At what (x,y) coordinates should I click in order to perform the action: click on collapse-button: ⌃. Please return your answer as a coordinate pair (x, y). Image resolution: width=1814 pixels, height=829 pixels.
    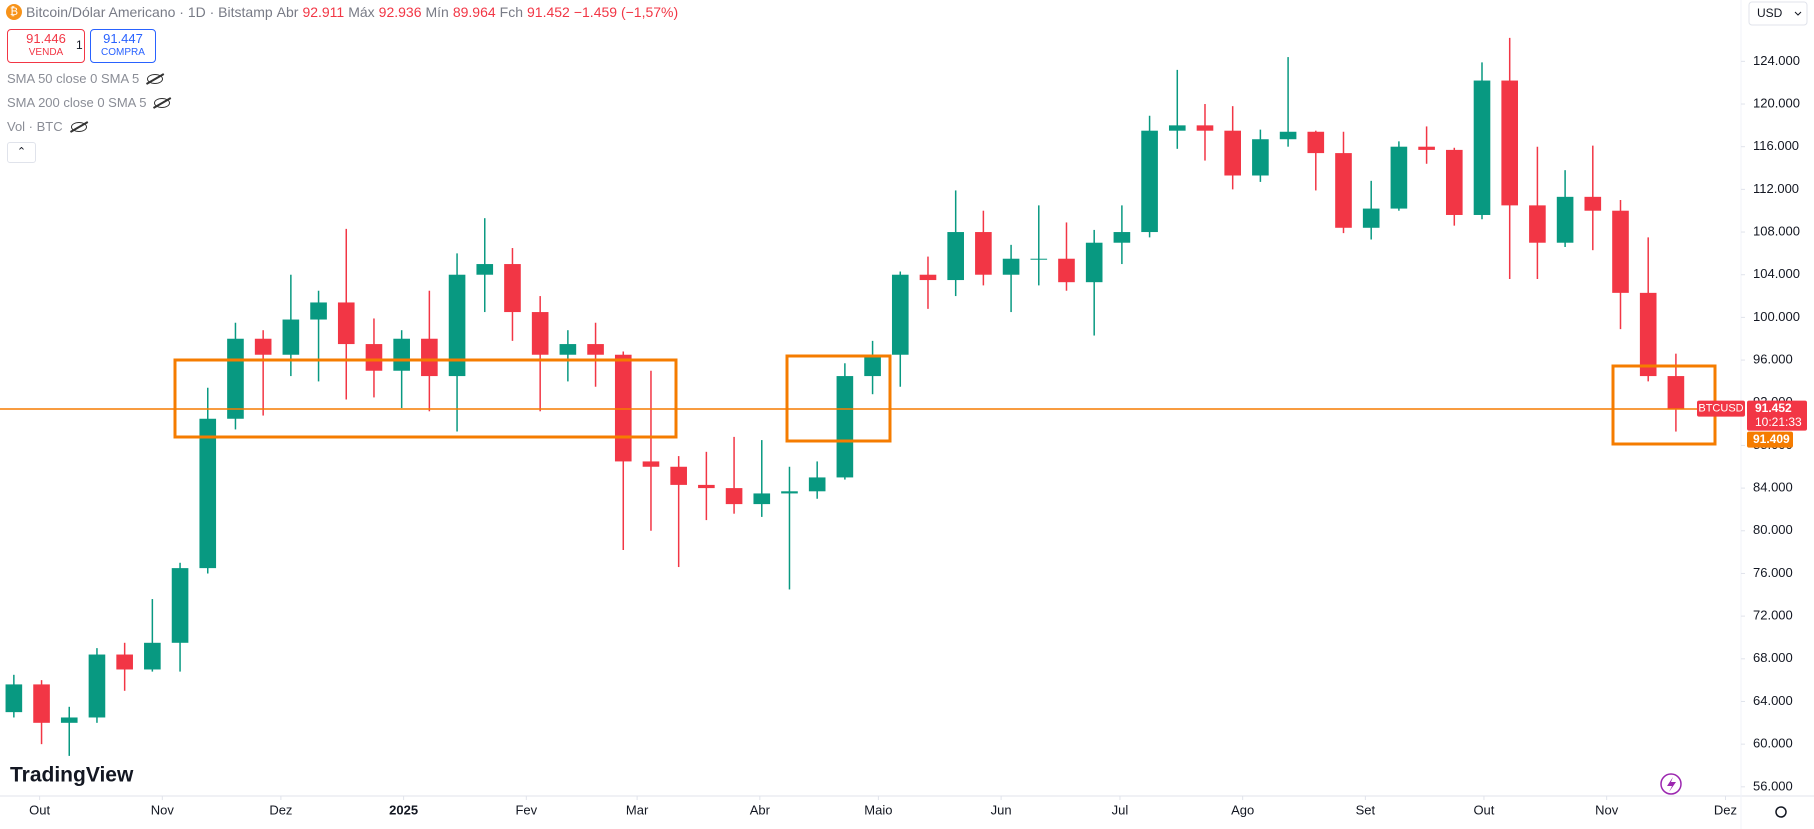
    Looking at the image, I should click on (21, 152).